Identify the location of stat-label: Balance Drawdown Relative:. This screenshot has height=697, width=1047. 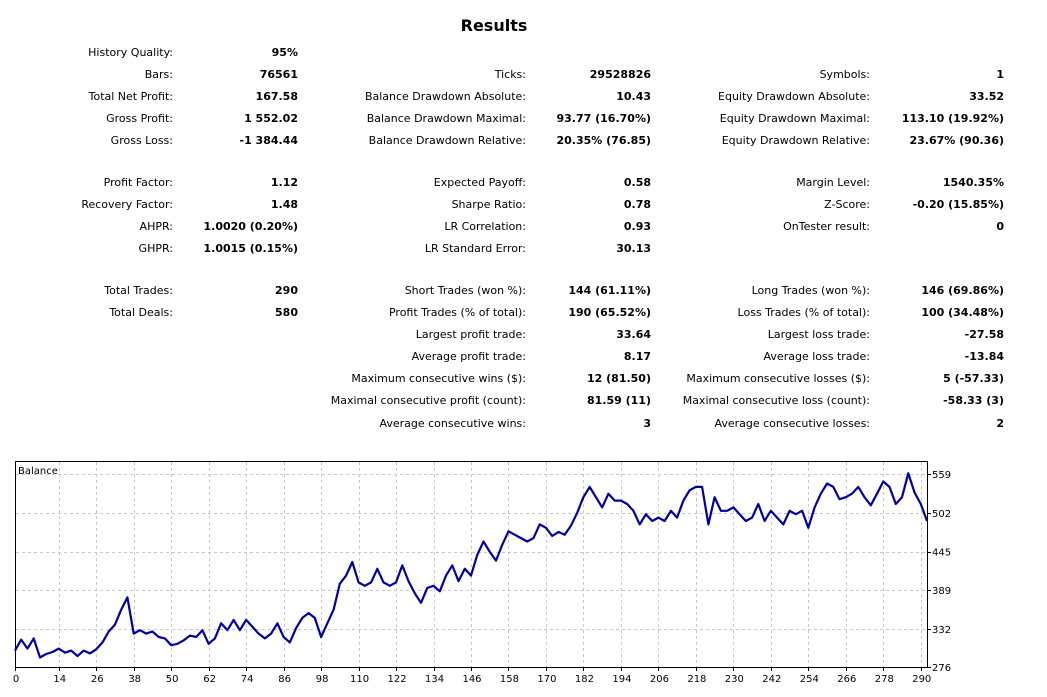
(447, 140).